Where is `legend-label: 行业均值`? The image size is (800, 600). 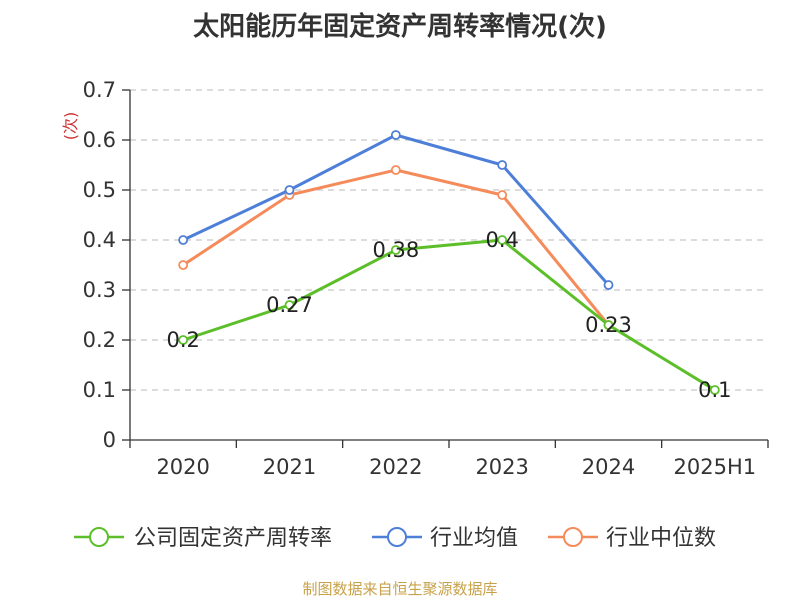
legend-label: 行业均值 is located at coordinates (474, 538).